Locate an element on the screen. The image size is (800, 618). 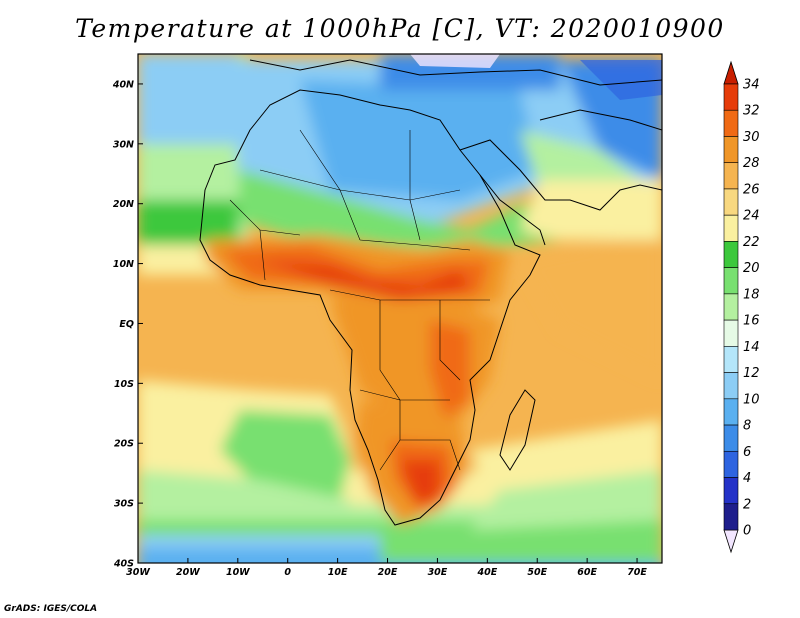
lat-tick-label: 20N is located at coordinates (123, 204).